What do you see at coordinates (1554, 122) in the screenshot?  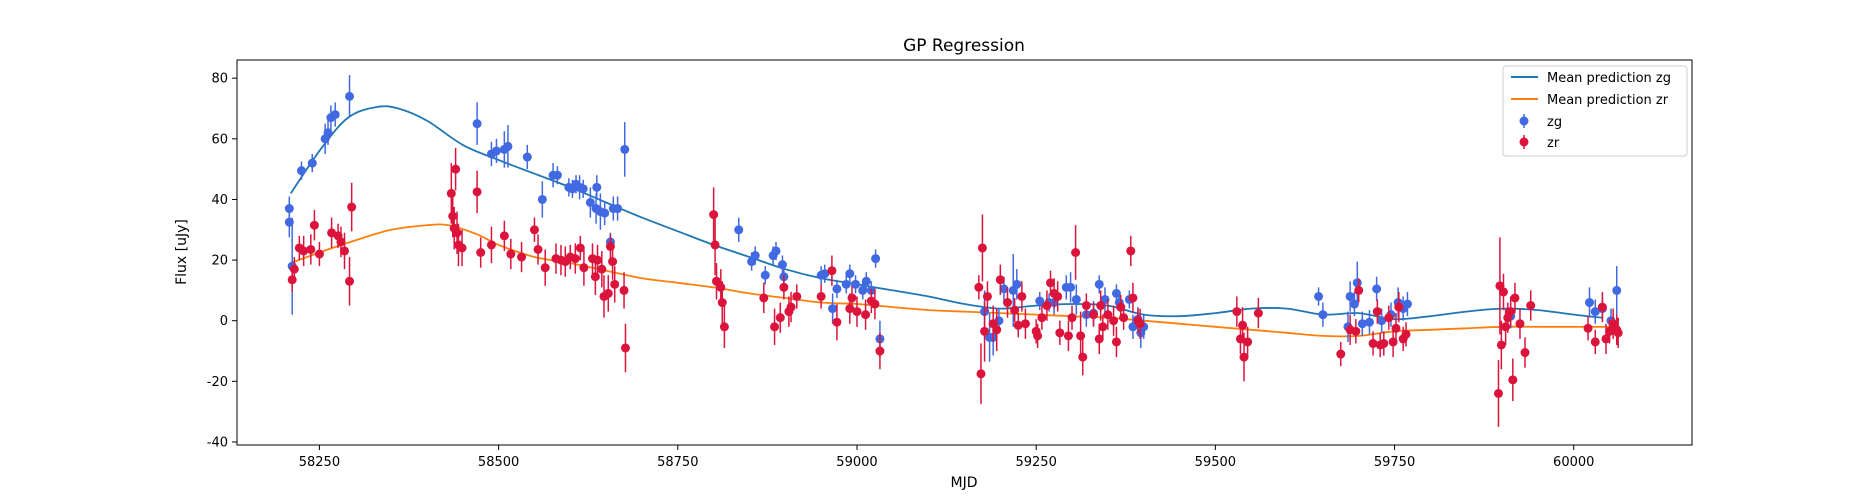 I see `legend-zg-label: zg` at bounding box center [1554, 122].